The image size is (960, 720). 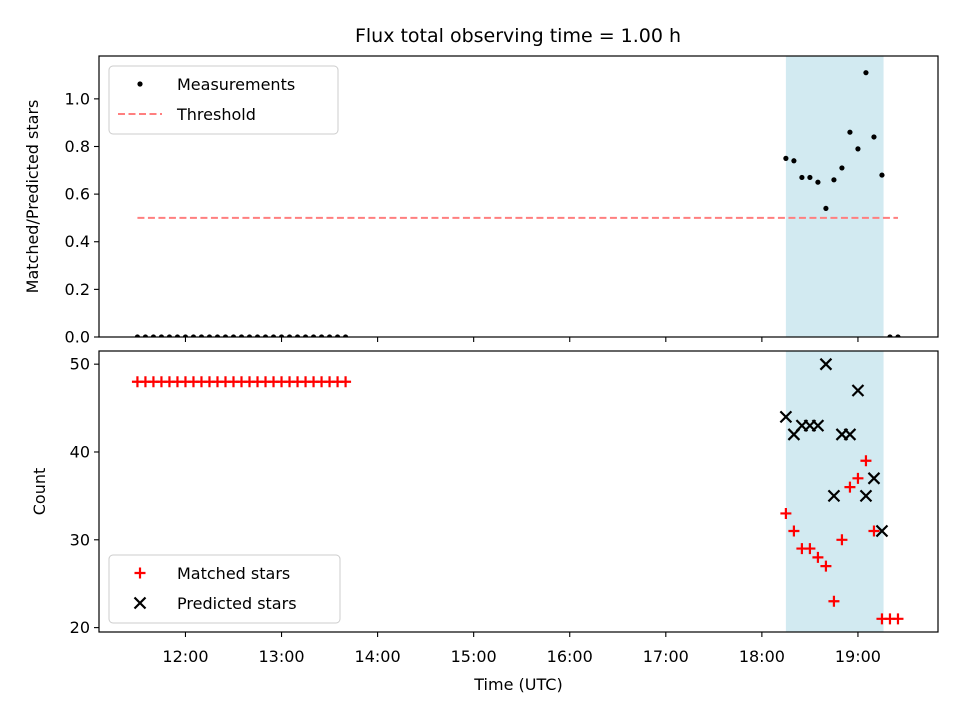 I want to click on legend: Matched stars Predicted stars, so click(x=224, y=589).